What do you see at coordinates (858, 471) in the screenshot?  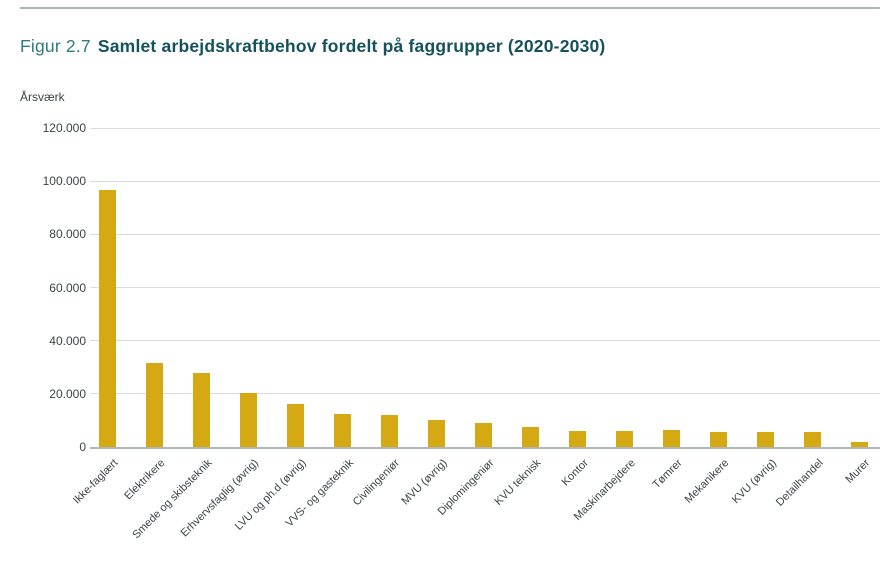 I see `x-axis-label: Murer` at bounding box center [858, 471].